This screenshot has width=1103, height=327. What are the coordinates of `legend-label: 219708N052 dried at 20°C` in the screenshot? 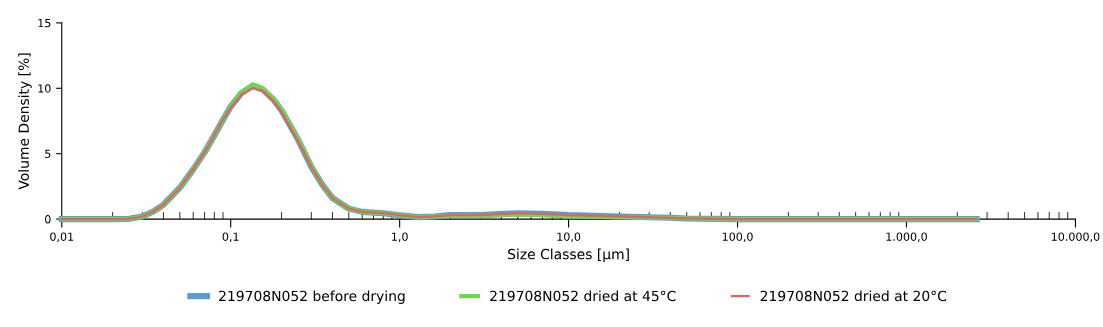 It's located at (853, 296).